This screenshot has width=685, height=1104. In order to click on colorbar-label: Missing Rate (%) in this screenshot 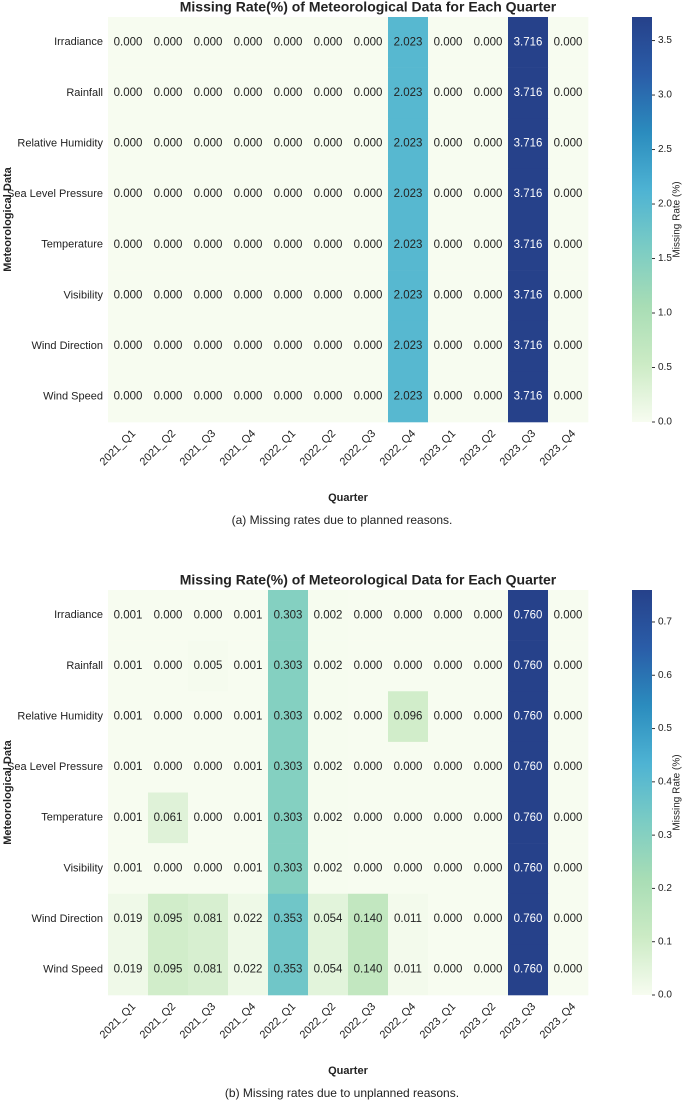, I will do `click(677, 219)`.